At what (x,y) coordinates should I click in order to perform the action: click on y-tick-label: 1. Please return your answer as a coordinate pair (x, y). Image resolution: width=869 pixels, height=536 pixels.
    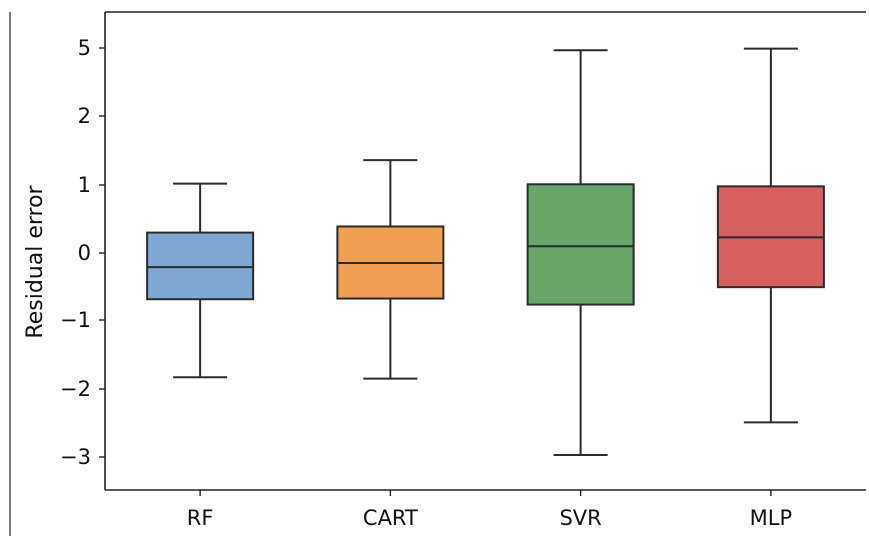
    Looking at the image, I should click on (84, 185).